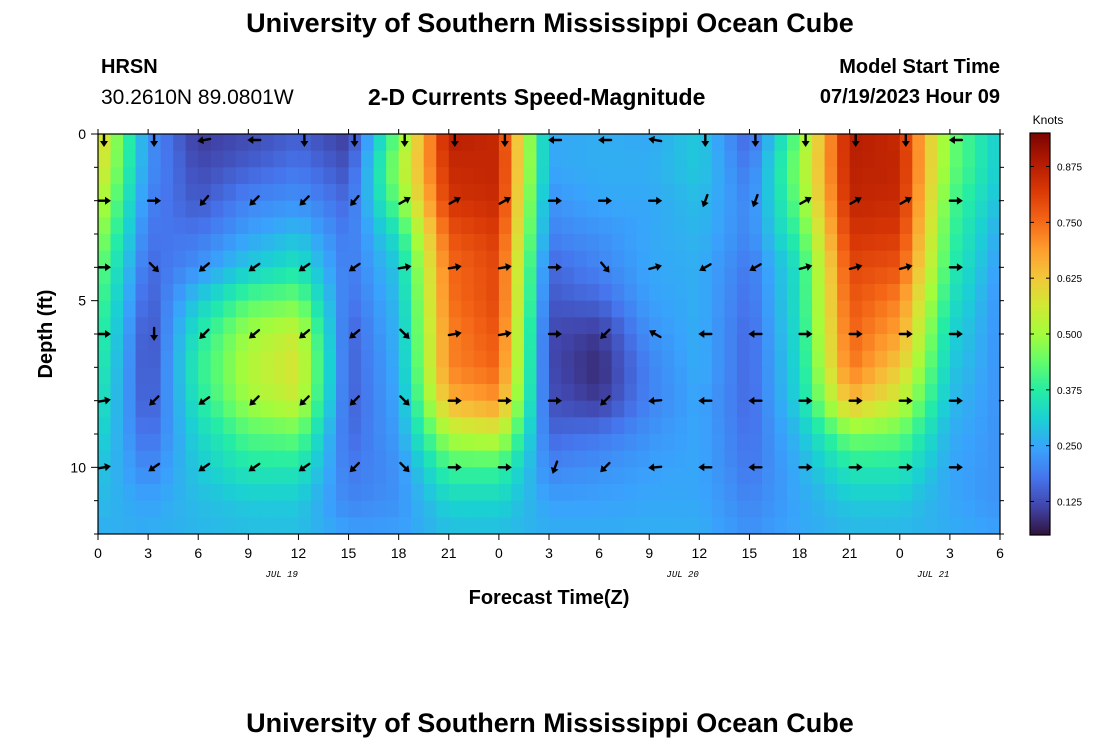 Image resolution: width=1100 pixels, height=750 pixels. Describe the element at coordinates (248, 553) in the screenshot. I see `x-tick-label: 9` at that location.